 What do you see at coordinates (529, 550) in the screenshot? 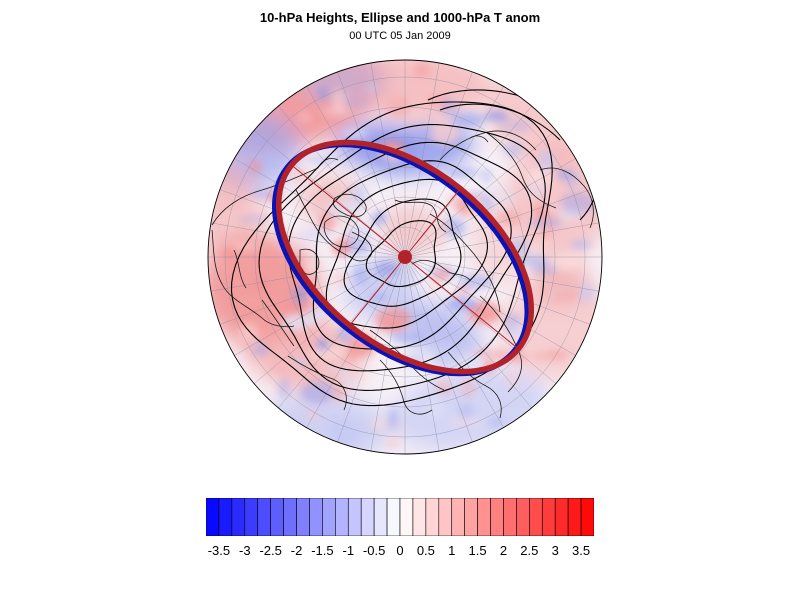
I see `colorbar-tick-label: 2.5` at bounding box center [529, 550].